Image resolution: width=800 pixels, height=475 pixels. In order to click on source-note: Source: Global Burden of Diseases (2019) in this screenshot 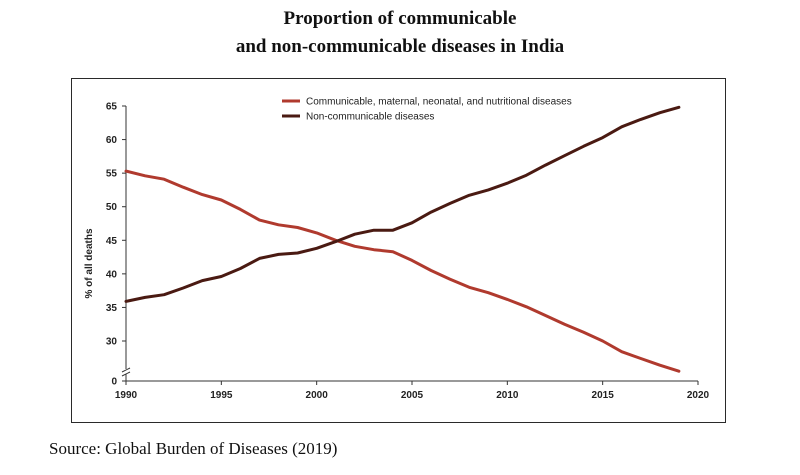, I will do `click(193, 448)`.